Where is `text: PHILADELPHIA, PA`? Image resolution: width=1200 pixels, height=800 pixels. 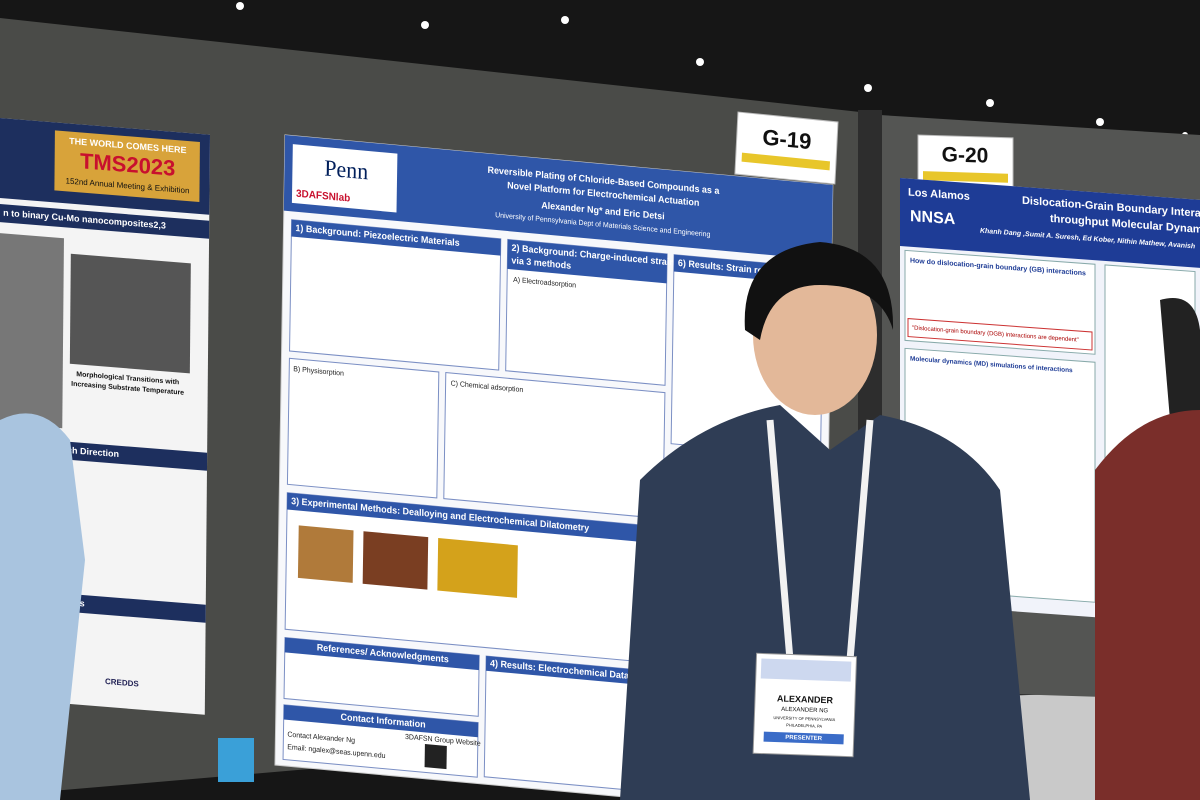
text: PHILADELPHIA, PA is located at coordinates (804, 725).